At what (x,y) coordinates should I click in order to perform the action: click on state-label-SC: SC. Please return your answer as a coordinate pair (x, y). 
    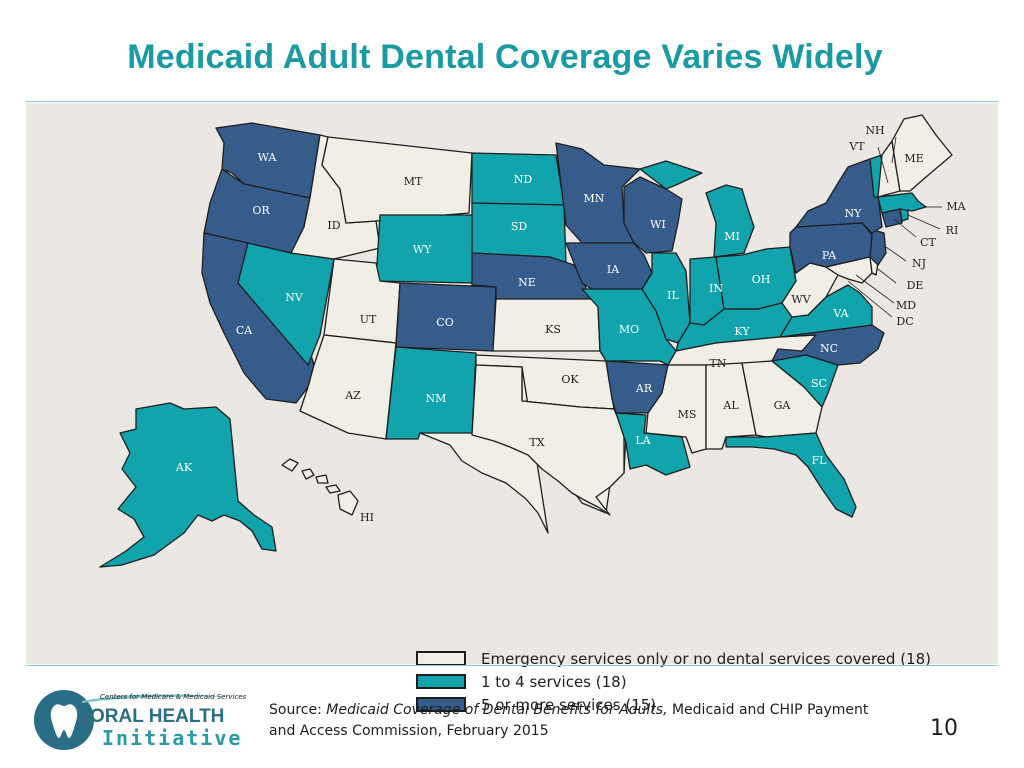
    Looking at the image, I should click on (819, 383).